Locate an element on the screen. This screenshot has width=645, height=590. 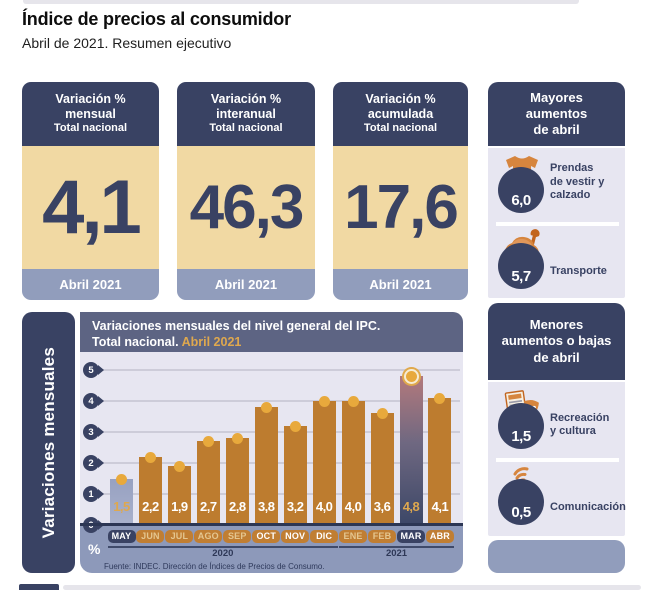
month-badge-ene: ENE is located at coordinates (353, 536).